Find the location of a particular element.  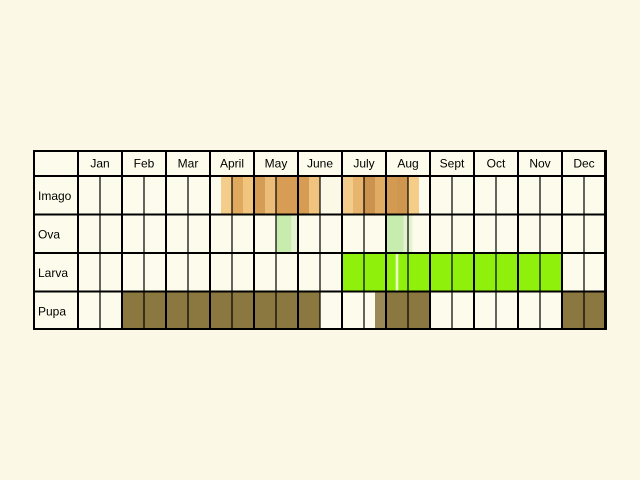

month-header-july: July is located at coordinates (363, 164).